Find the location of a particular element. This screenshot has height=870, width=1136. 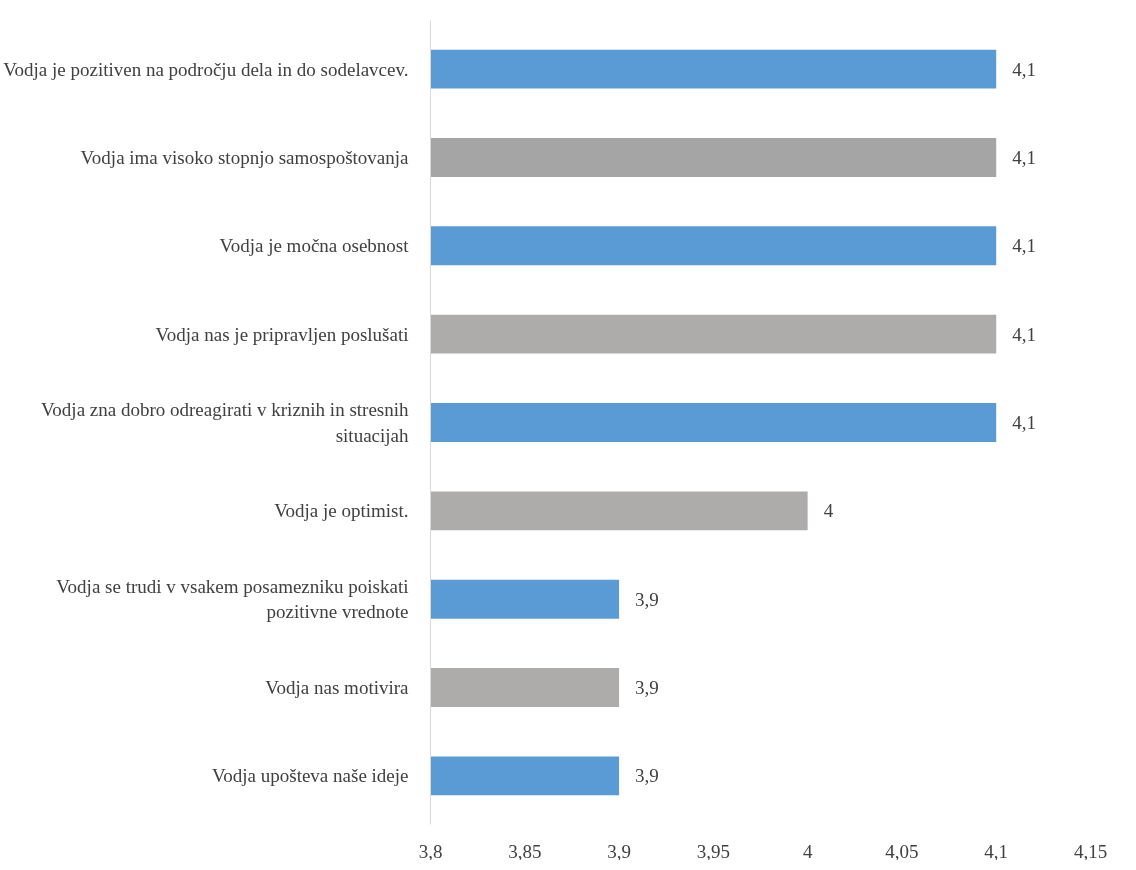

y-tick-label: Vodja ima visoko stopnjo samospoštovanja is located at coordinates (245, 157).